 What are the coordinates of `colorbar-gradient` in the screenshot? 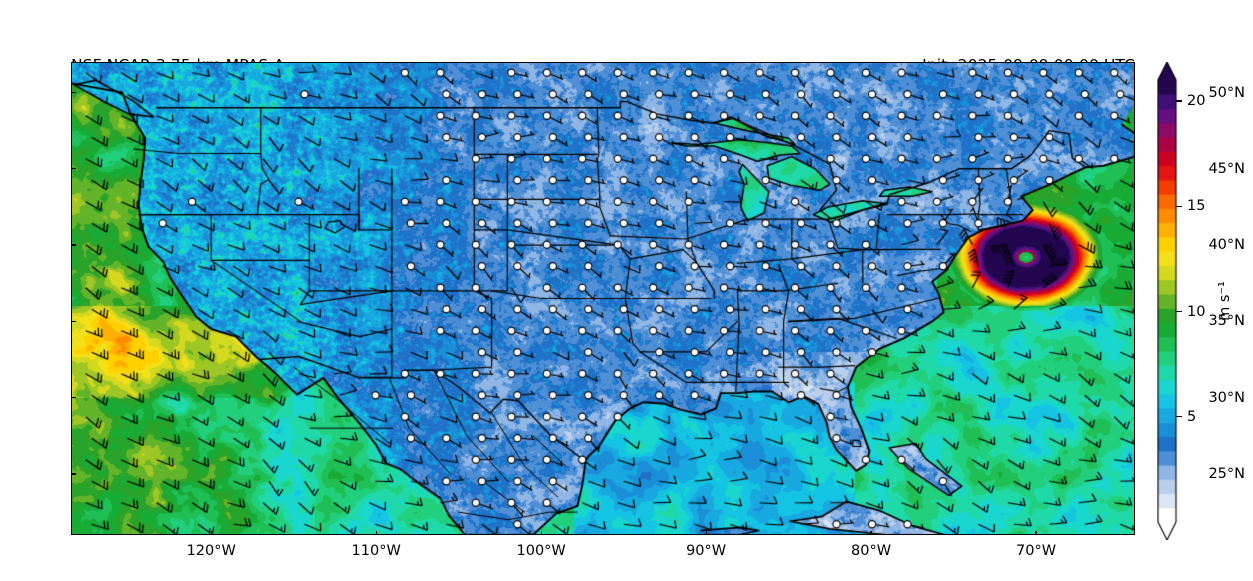 It's located at (1205, 301).